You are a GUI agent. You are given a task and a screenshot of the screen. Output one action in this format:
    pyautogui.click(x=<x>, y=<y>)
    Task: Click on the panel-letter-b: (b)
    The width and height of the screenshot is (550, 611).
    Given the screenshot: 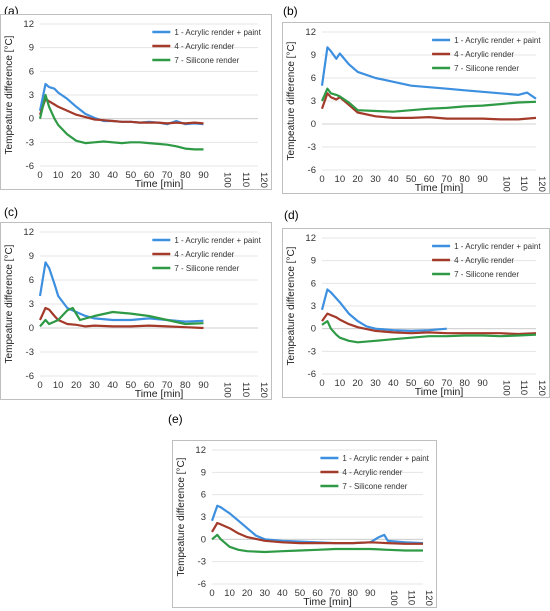 What is the action you would take?
    pyautogui.click(x=290, y=11)
    